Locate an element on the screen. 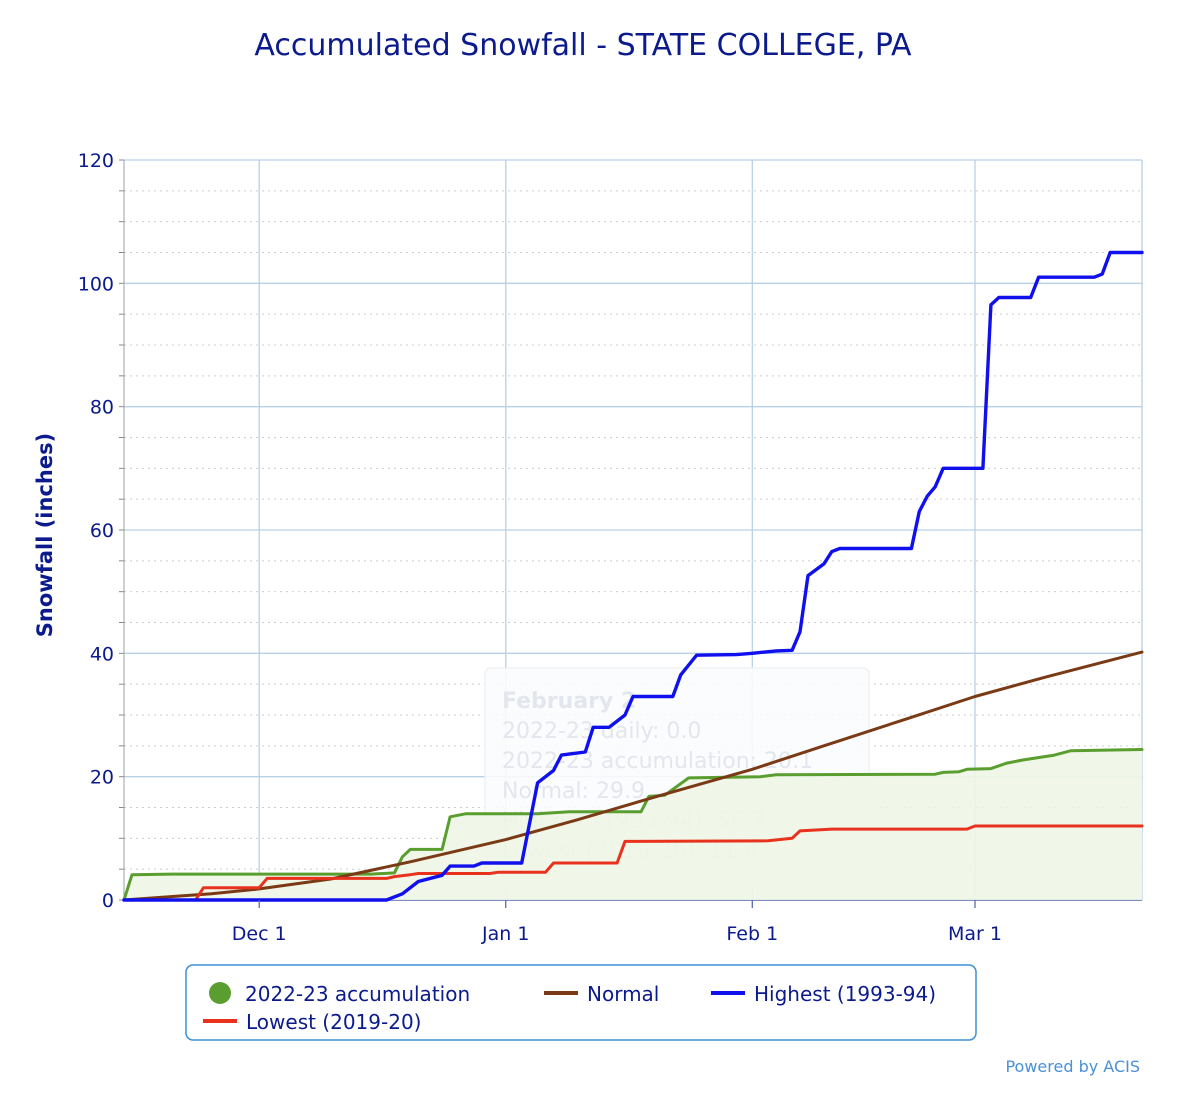  legend-label-highest: Highest (1993-94) is located at coordinates (845, 994).